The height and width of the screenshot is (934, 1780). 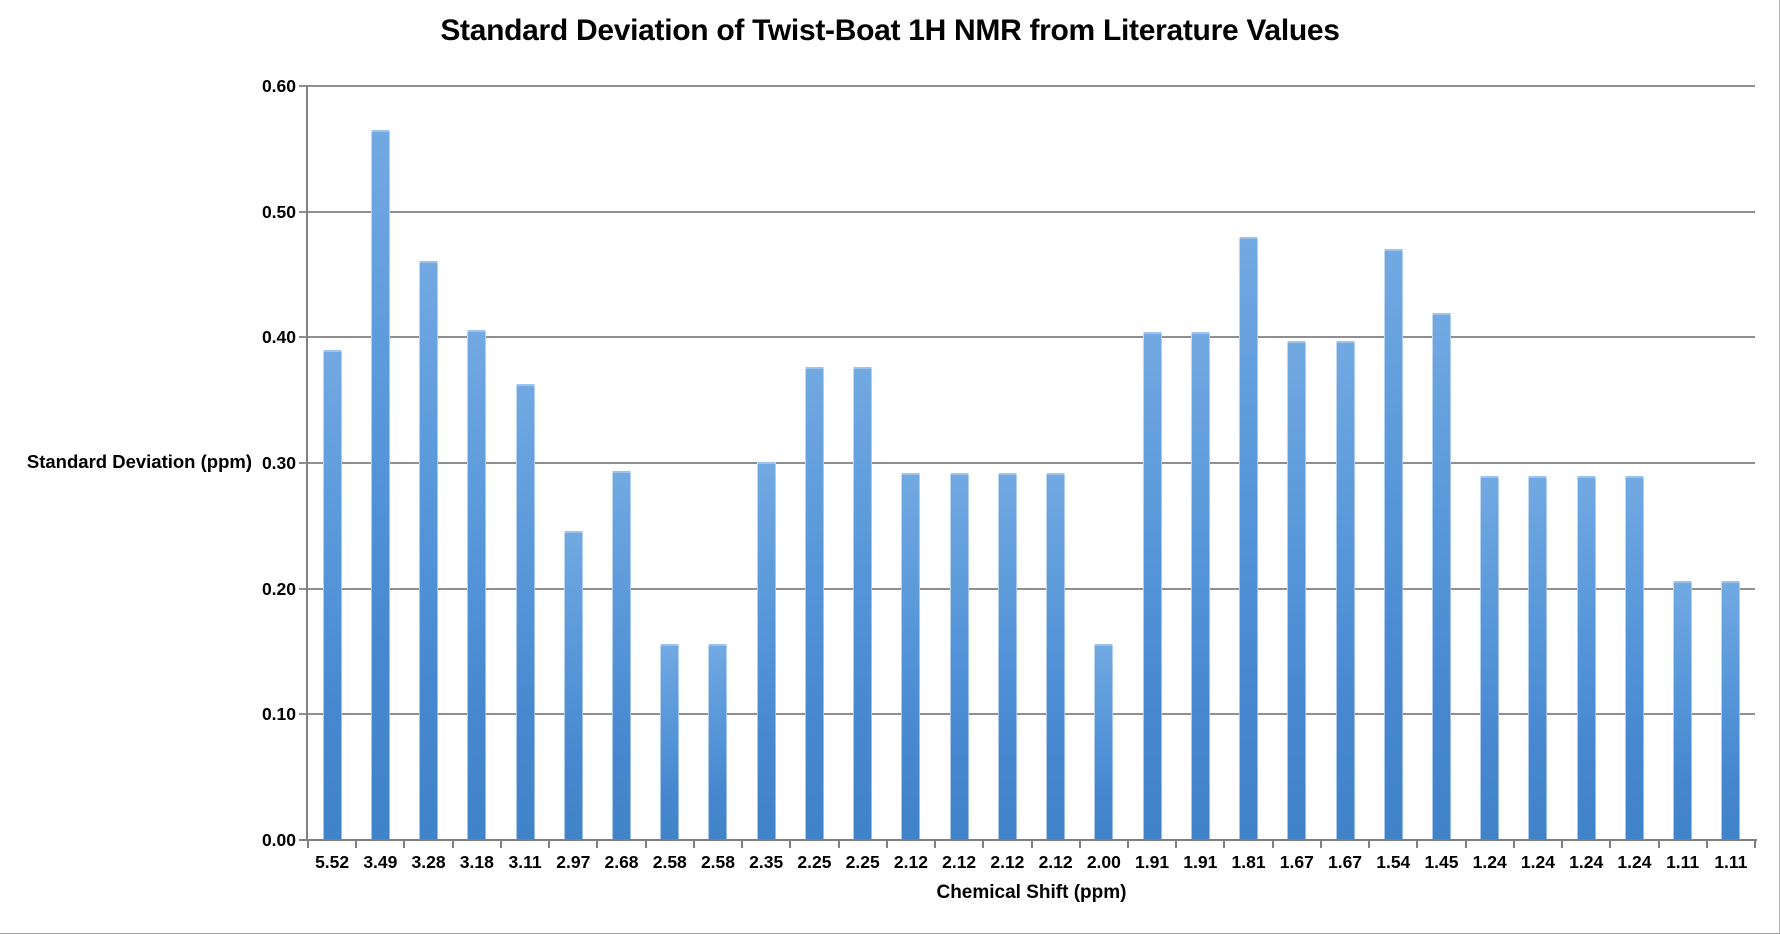 What do you see at coordinates (1634, 862) in the screenshot?
I see `x-tick-label-27: 1.24` at bounding box center [1634, 862].